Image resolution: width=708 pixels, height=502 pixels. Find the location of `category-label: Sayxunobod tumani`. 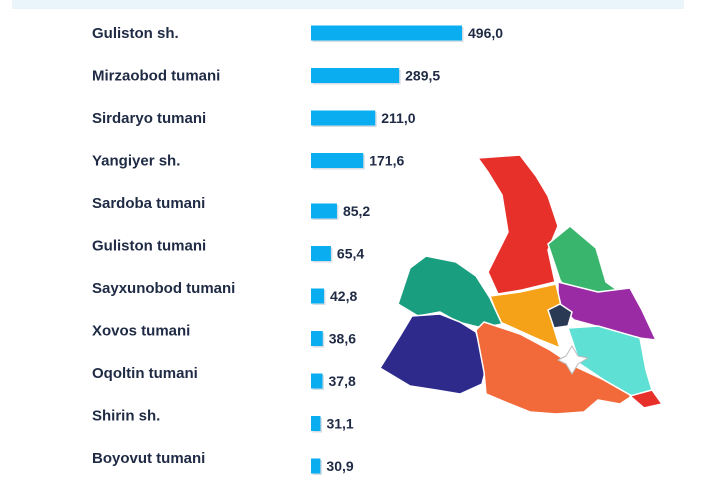

category-label: Sayxunobod tumani is located at coordinates (163, 288).